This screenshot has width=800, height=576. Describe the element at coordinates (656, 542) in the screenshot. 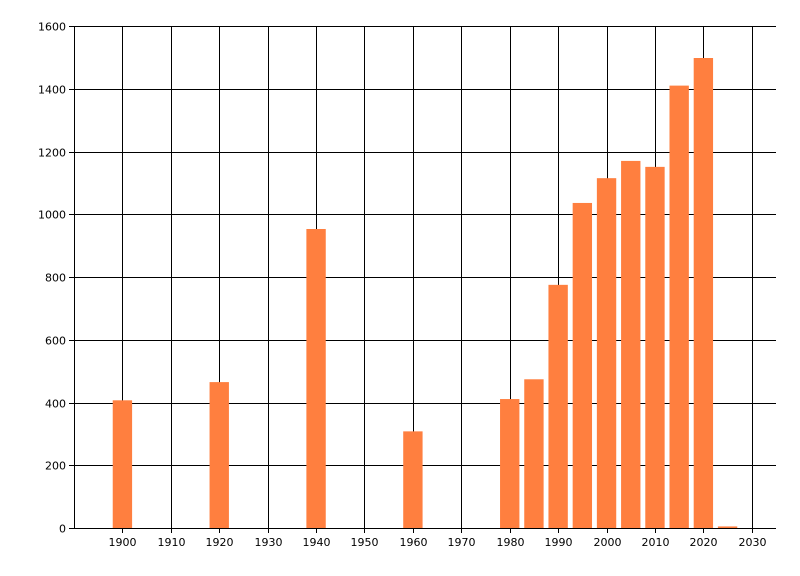

I see `x-tick-label: 2010` at that location.